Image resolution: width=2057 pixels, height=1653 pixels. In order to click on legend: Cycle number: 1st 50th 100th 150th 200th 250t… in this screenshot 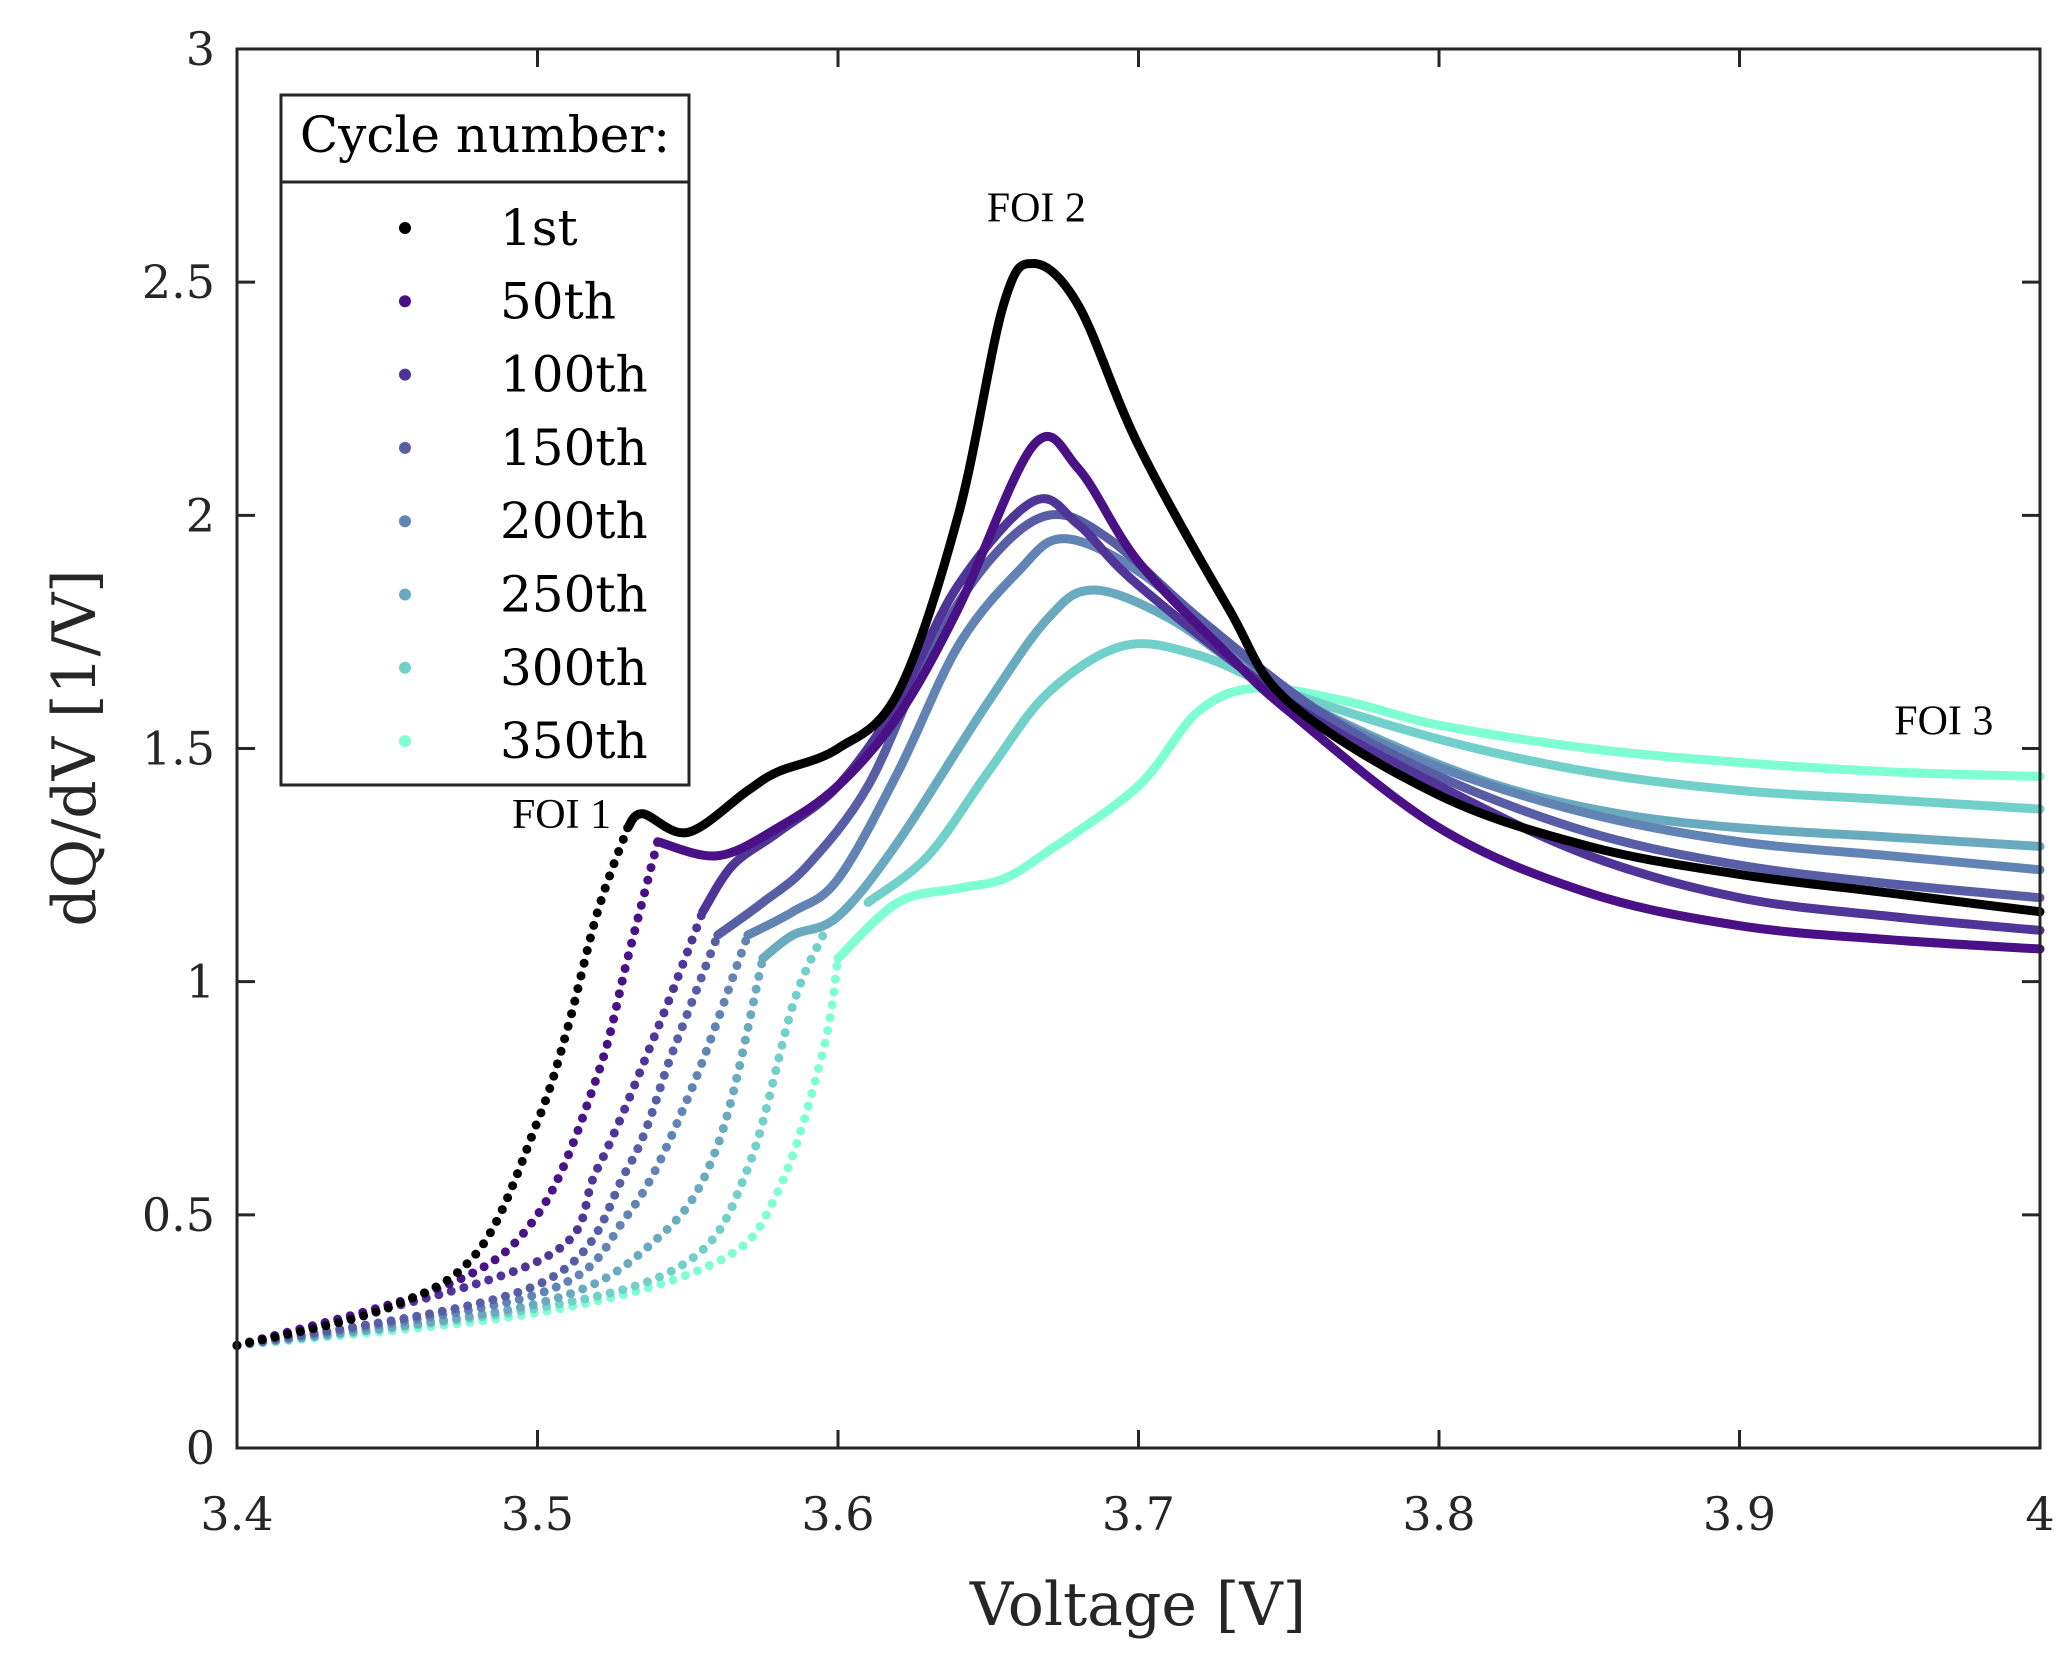, I will do `click(485, 440)`.